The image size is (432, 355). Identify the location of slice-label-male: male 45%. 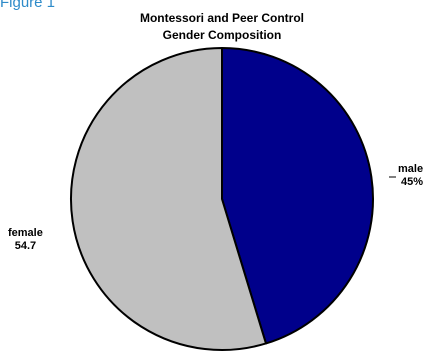
(410, 176).